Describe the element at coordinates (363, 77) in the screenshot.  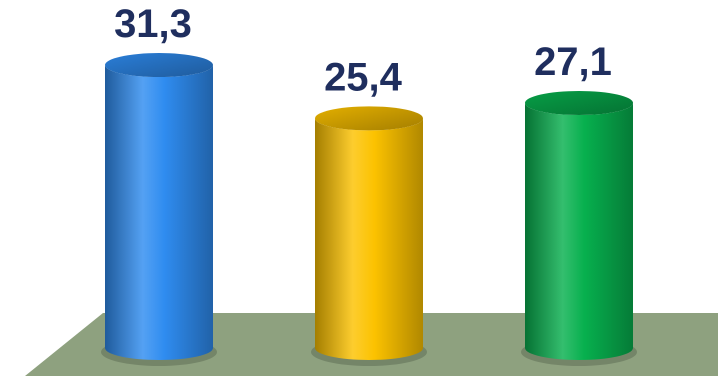
I see `data-label-2: 25,4` at that location.